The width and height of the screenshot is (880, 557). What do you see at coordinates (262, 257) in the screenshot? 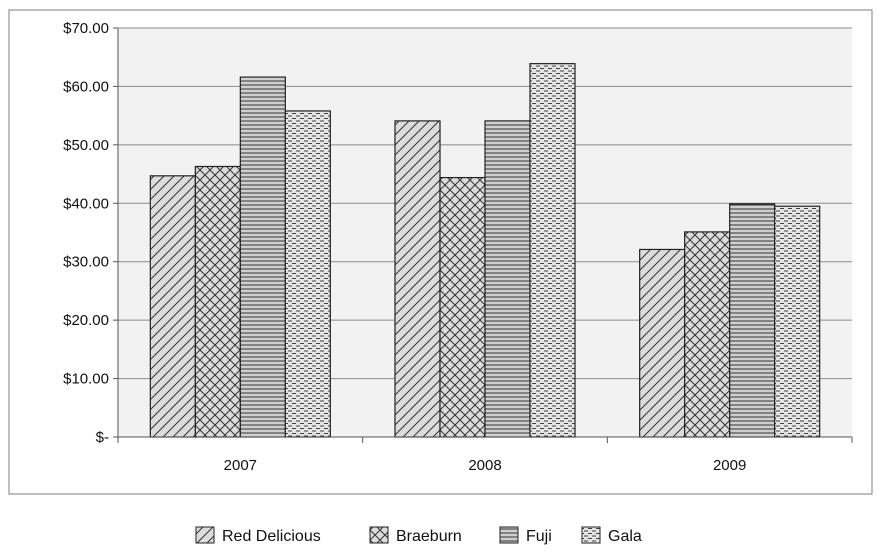
I see `bar-fuji-2007` at bounding box center [262, 257].